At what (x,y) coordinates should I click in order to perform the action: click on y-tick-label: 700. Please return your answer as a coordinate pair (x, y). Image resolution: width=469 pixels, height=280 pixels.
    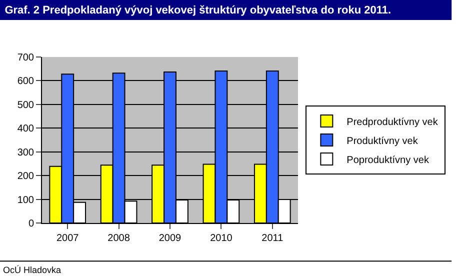
    Looking at the image, I should click on (25, 58).